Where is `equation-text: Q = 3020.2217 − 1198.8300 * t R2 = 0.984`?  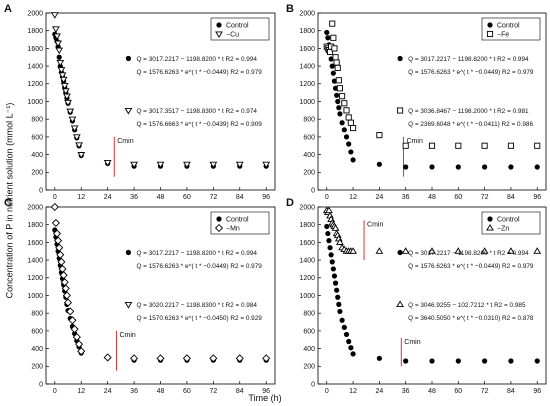 equation-text: Q = 3020.2217 − 1198.8300 * t R2 = 0.984 is located at coordinates (196, 305).